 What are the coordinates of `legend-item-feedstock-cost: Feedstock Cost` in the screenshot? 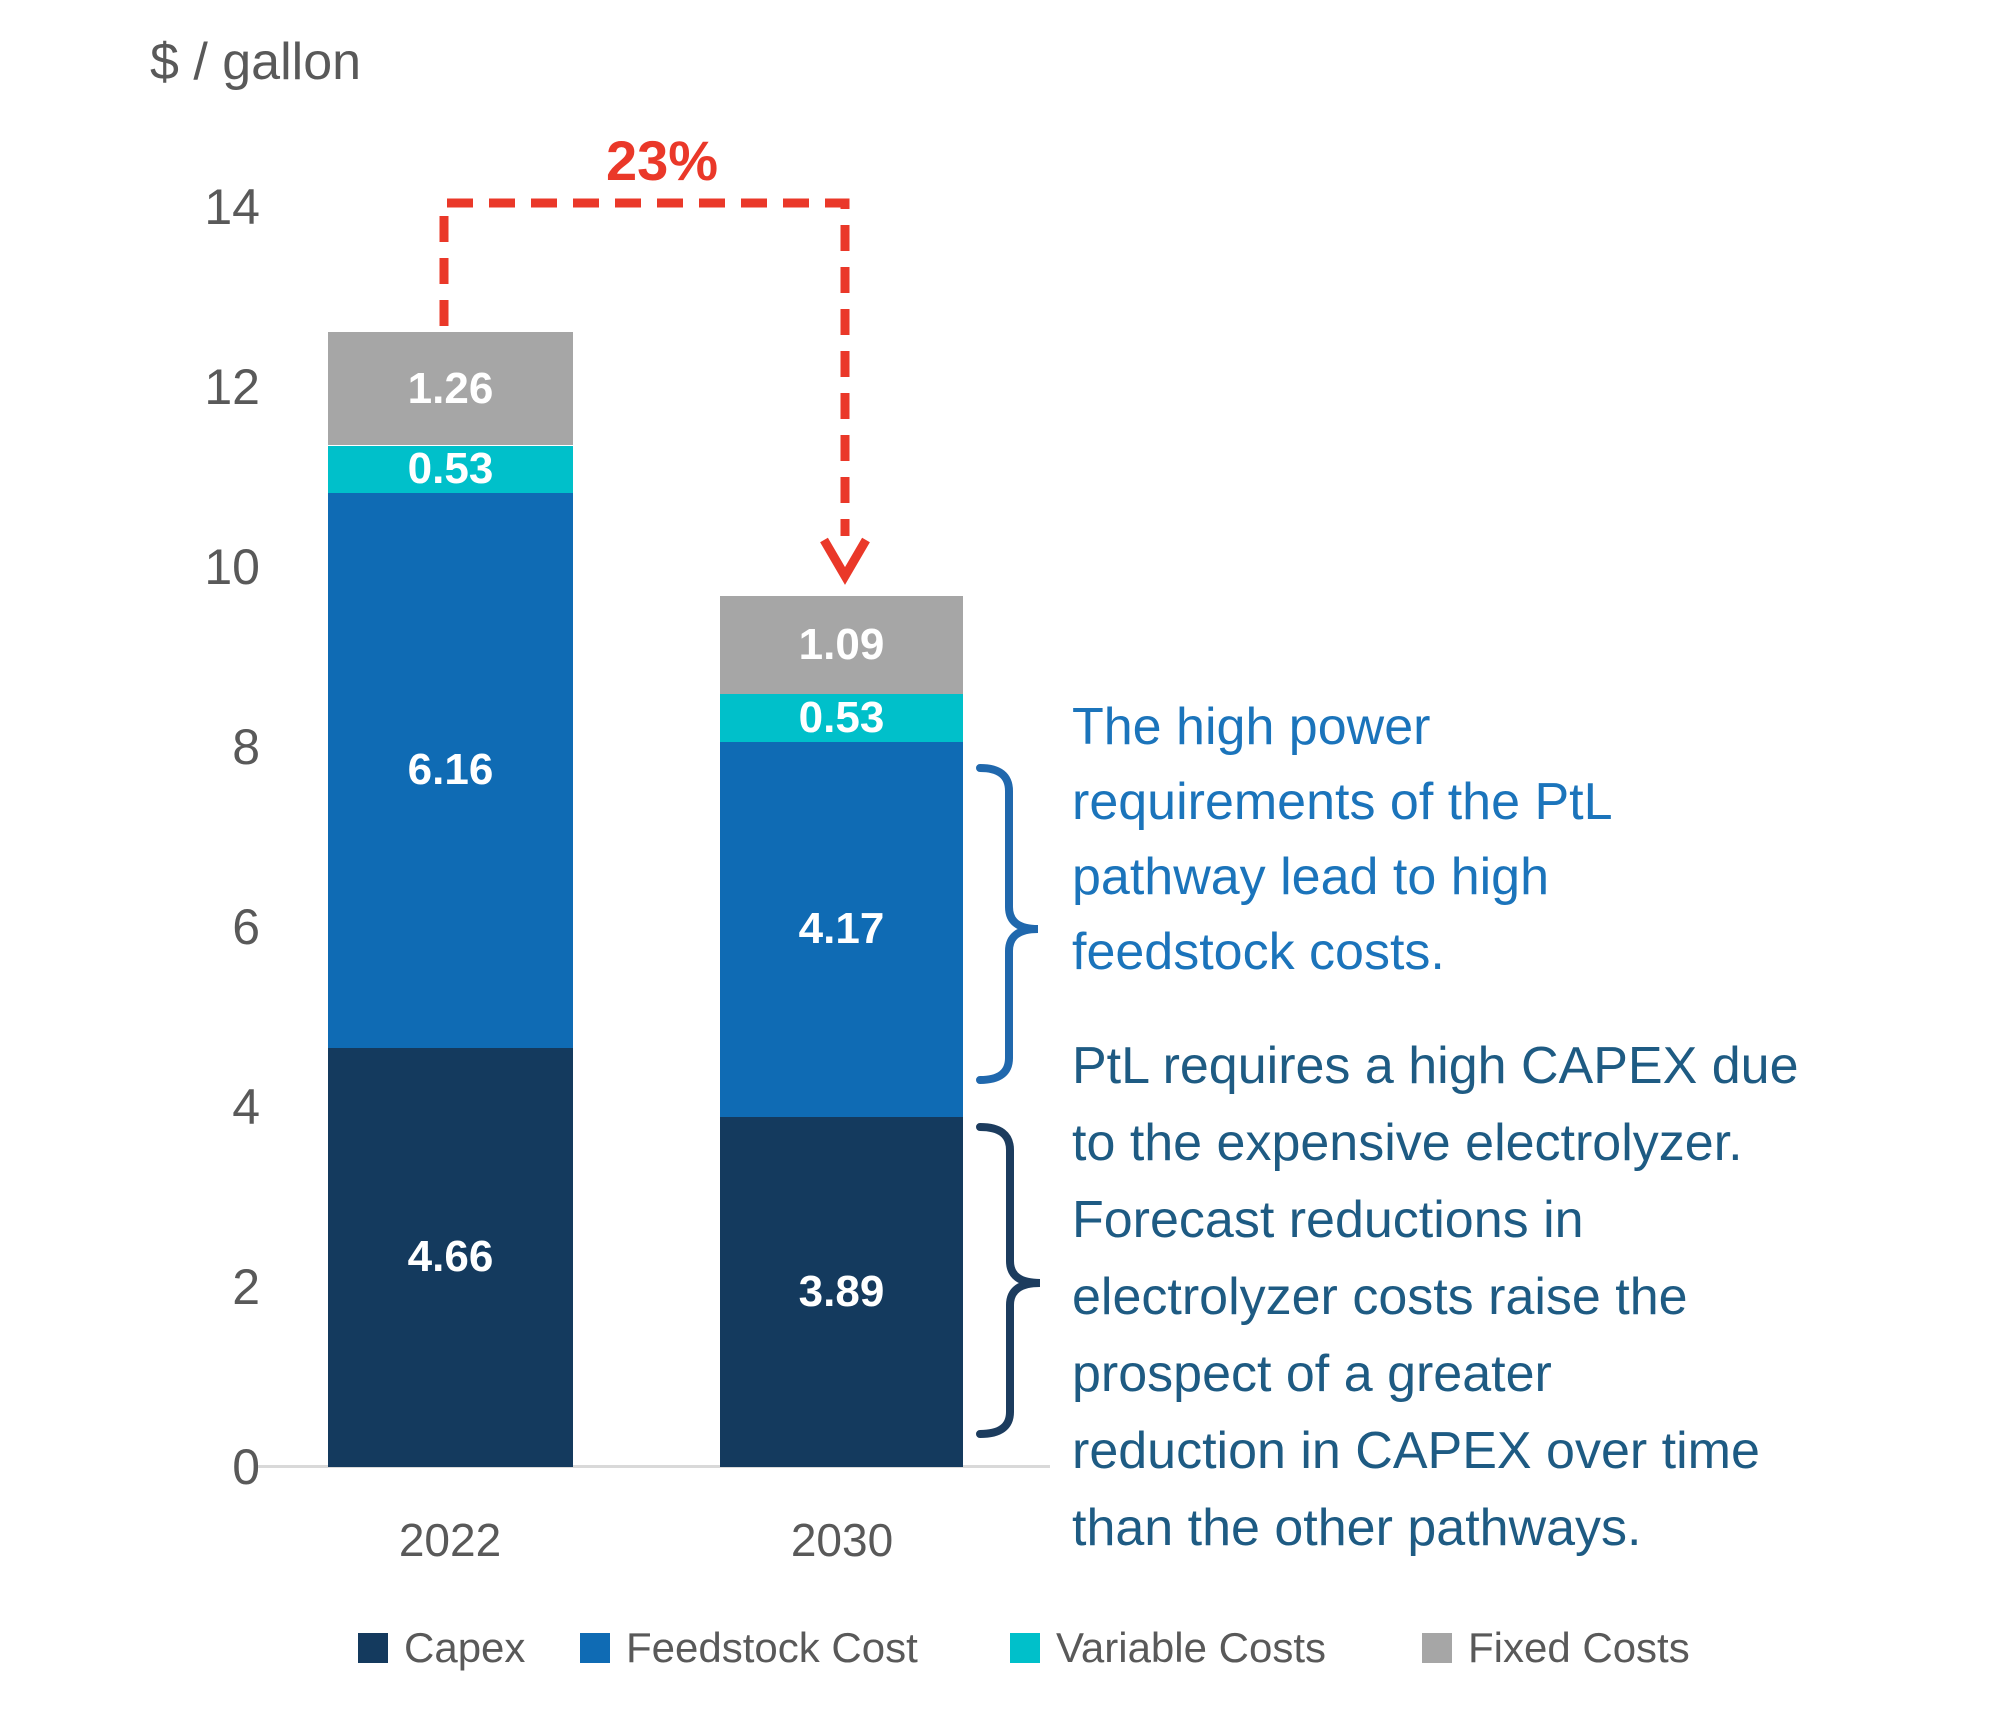 It's located at (749, 1647).